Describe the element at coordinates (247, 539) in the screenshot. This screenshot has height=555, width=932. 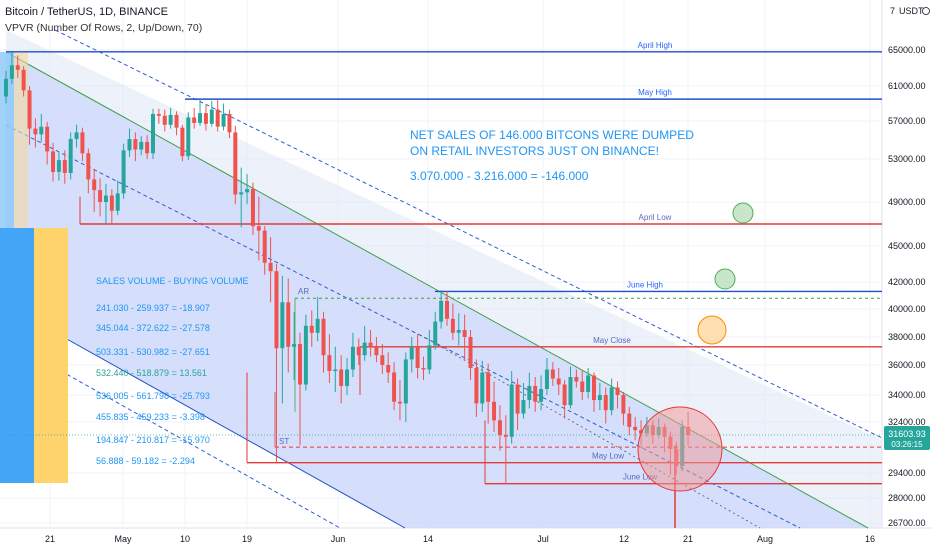
I see `x-tick-label: 19` at that location.